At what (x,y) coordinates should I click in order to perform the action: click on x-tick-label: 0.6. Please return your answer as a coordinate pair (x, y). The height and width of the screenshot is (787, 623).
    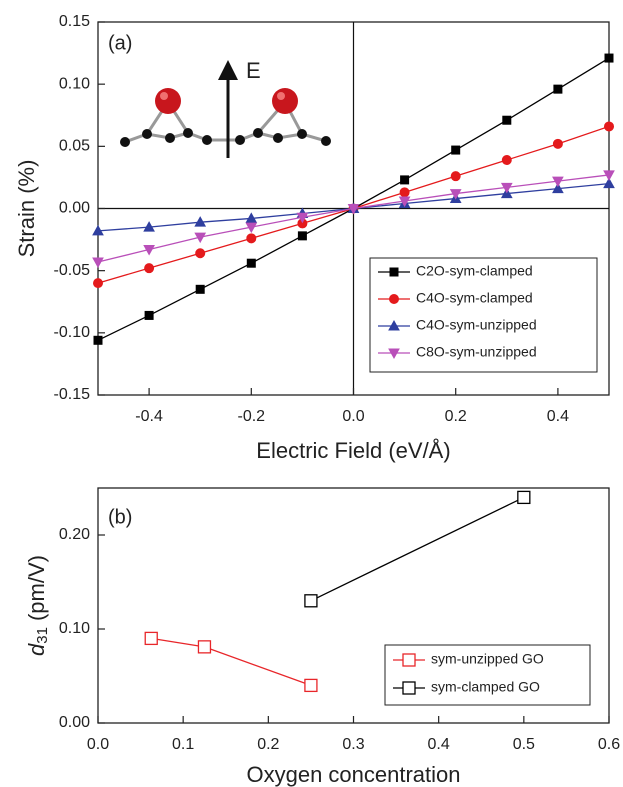
    Looking at the image, I should click on (609, 744).